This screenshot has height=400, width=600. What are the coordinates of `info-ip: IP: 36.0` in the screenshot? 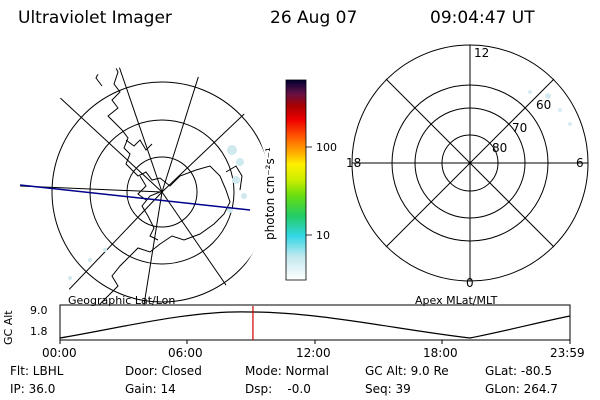 It's located at (33, 389).